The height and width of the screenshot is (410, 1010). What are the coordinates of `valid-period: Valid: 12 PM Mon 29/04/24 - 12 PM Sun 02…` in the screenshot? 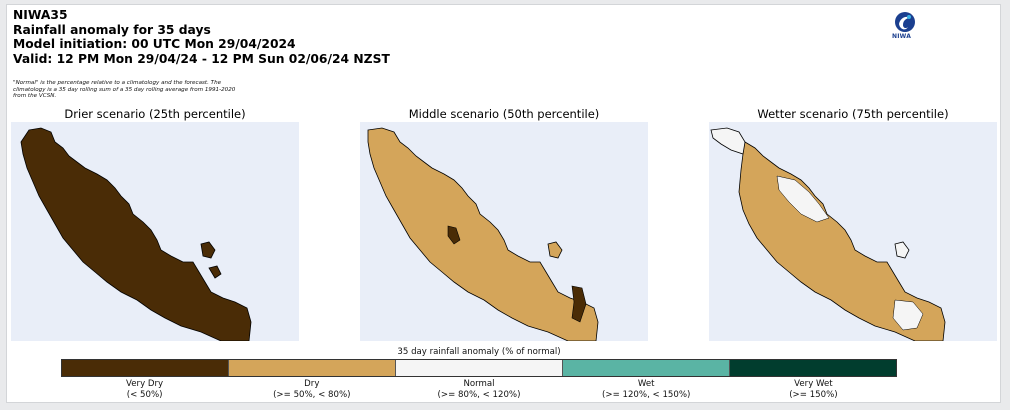 It's located at (201, 58).